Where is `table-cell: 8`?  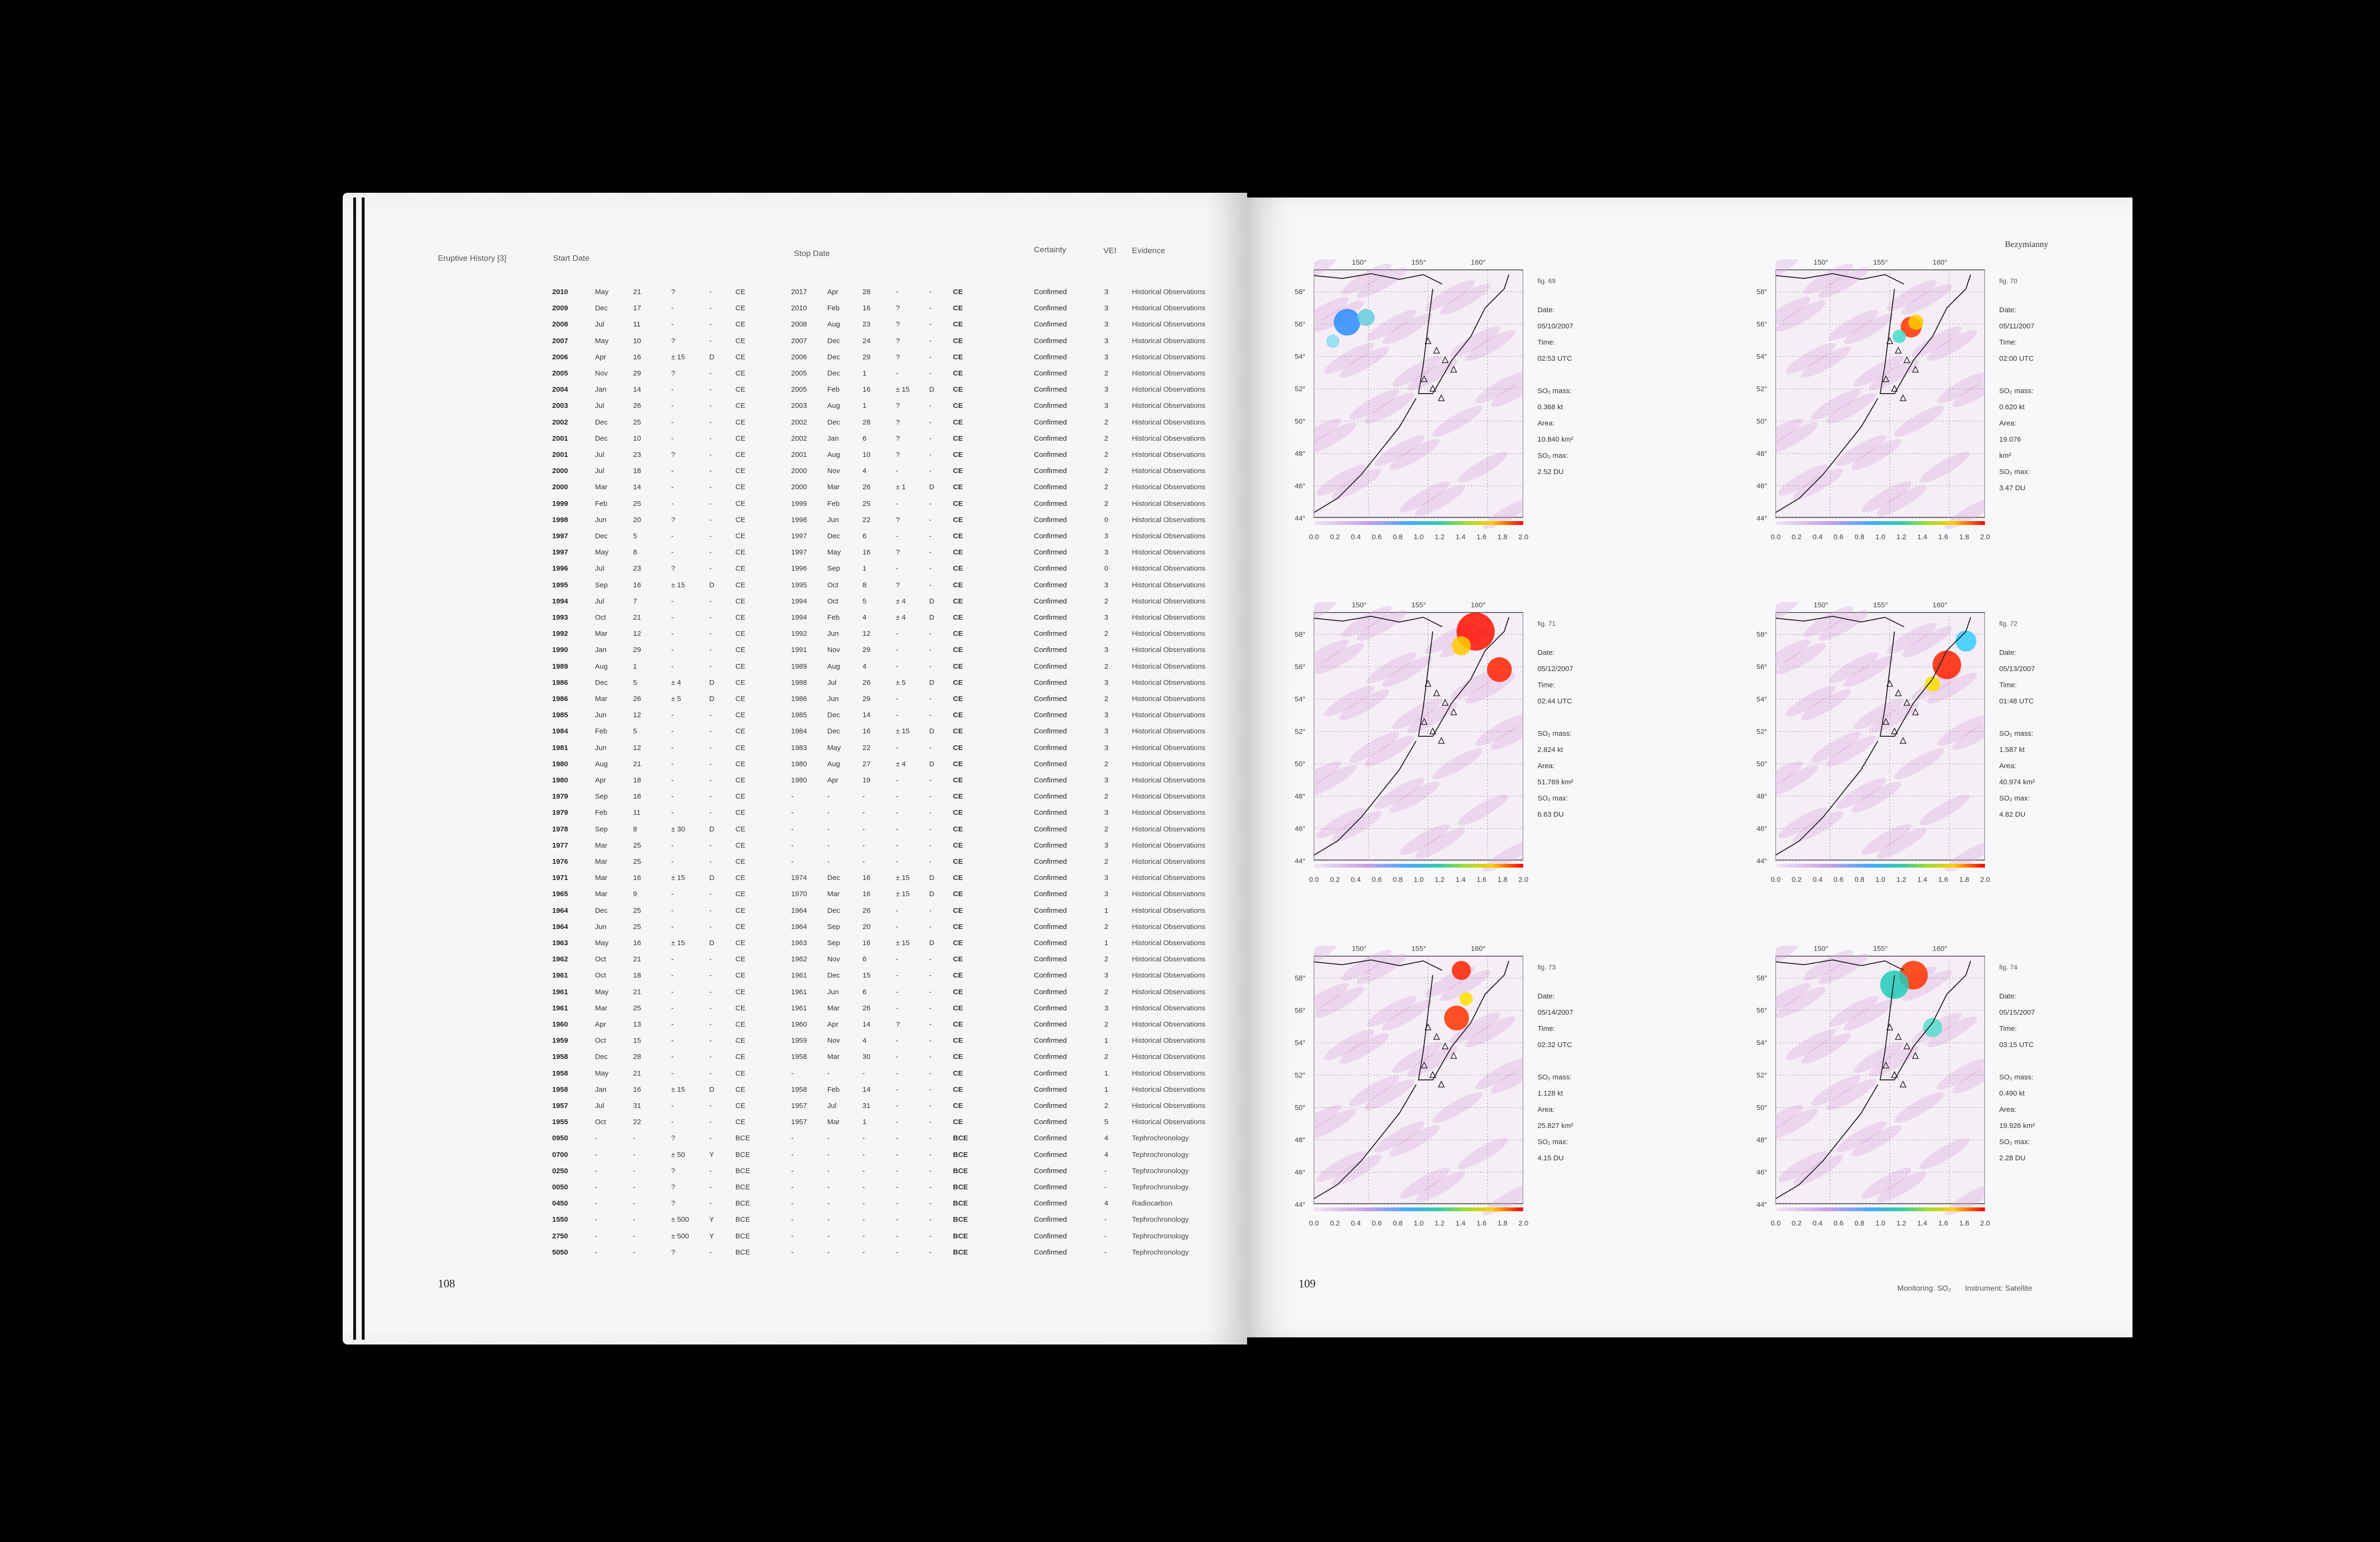
table-cell: 8 is located at coordinates (635, 829).